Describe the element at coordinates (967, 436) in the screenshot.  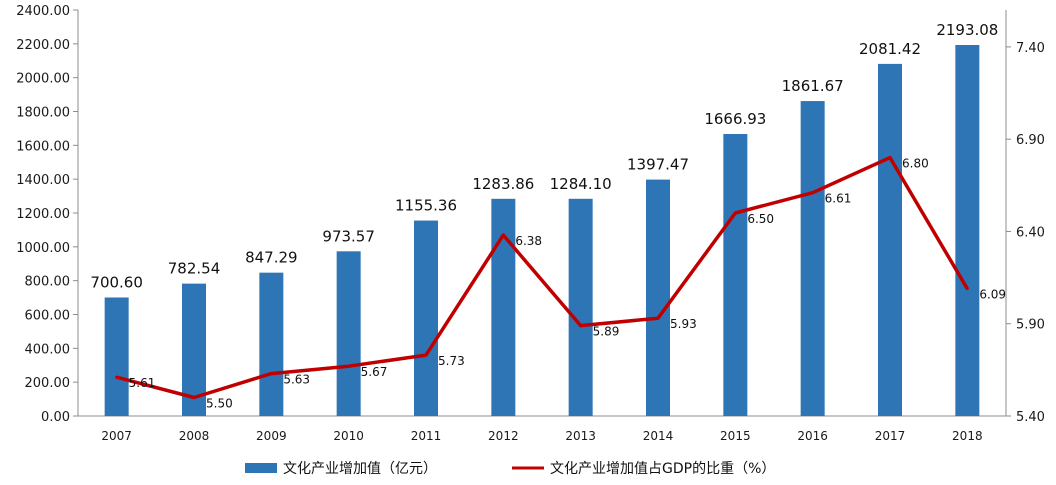
I see `x-tick-label: 2018` at that location.